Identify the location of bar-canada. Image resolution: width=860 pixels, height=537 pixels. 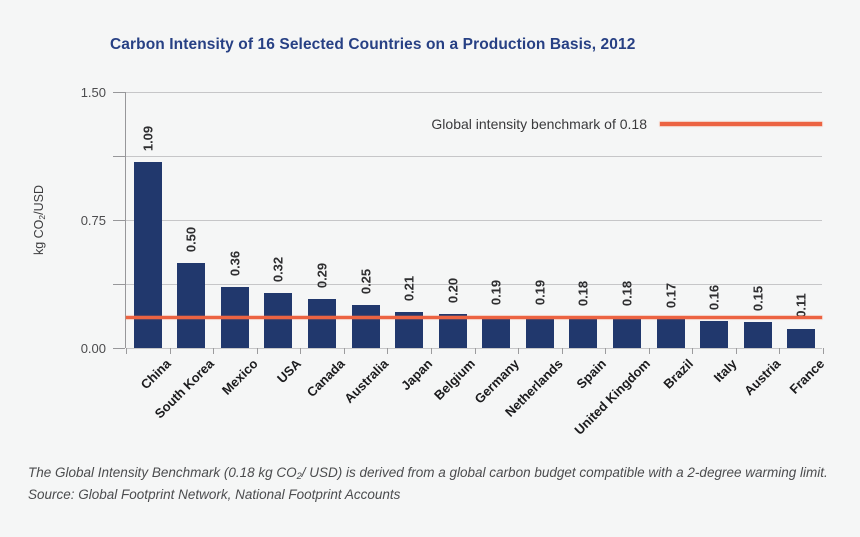
(322, 323).